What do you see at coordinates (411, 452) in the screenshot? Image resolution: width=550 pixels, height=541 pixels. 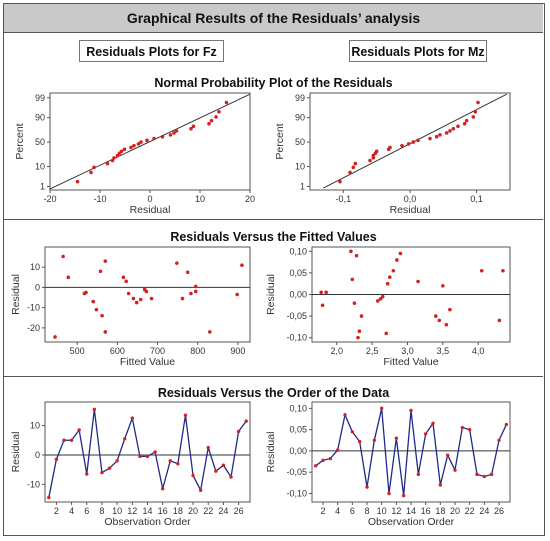 I see `series-line` at bounding box center [411, 452].